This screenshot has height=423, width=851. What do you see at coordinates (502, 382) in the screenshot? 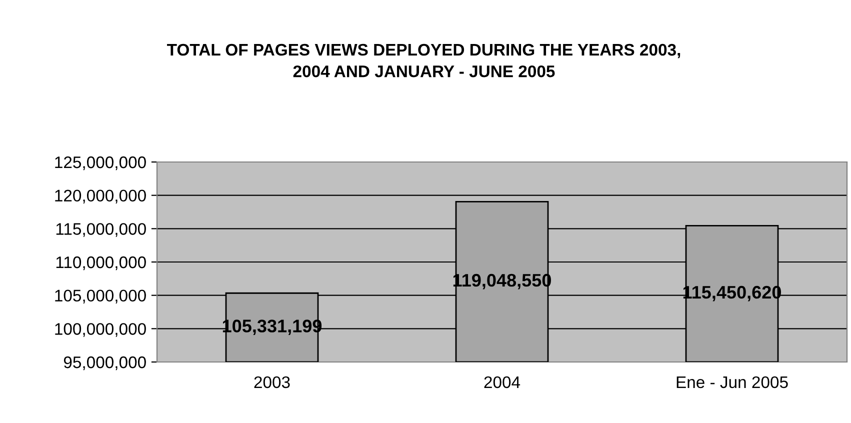
I see `x-tick-label: 2004` at bounding box center [502, 382].